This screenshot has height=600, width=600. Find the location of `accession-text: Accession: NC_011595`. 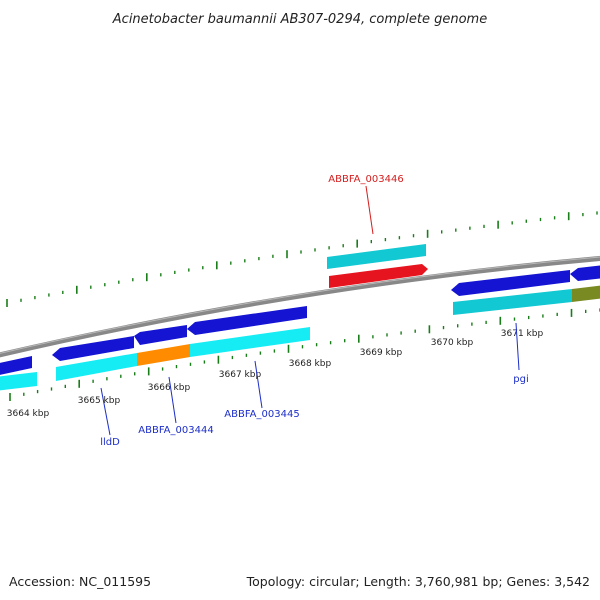

accession-text: Accession: NC_011595 is located at coordinates (80, 581).